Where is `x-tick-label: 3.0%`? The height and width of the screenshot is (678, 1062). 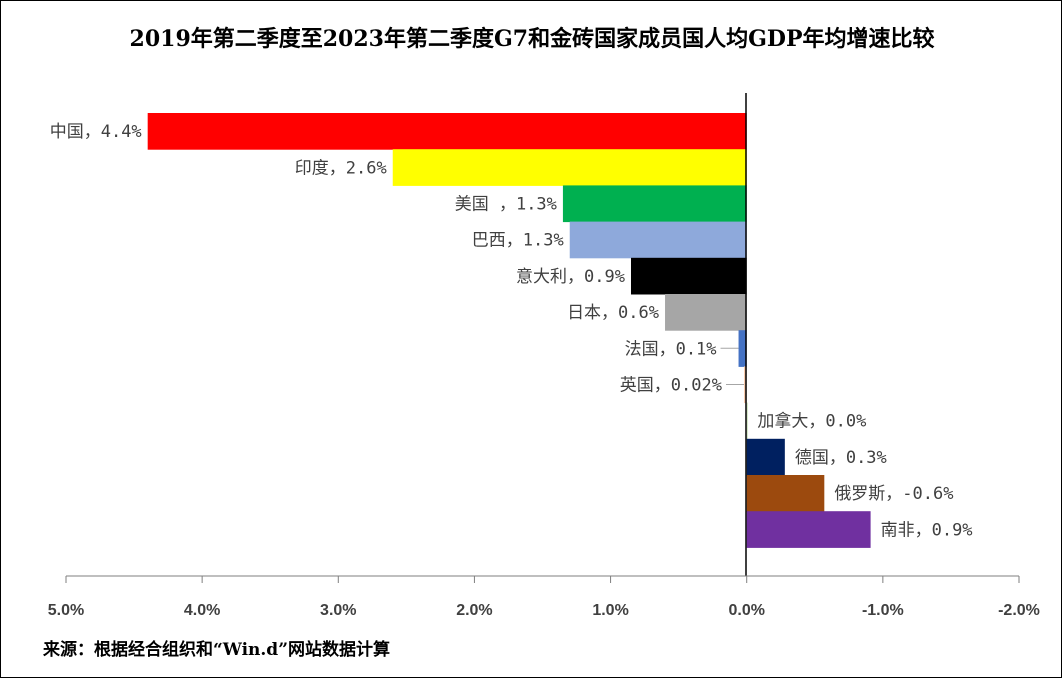 x-tick-label: 3.0% is located at coordinates (338, 610).